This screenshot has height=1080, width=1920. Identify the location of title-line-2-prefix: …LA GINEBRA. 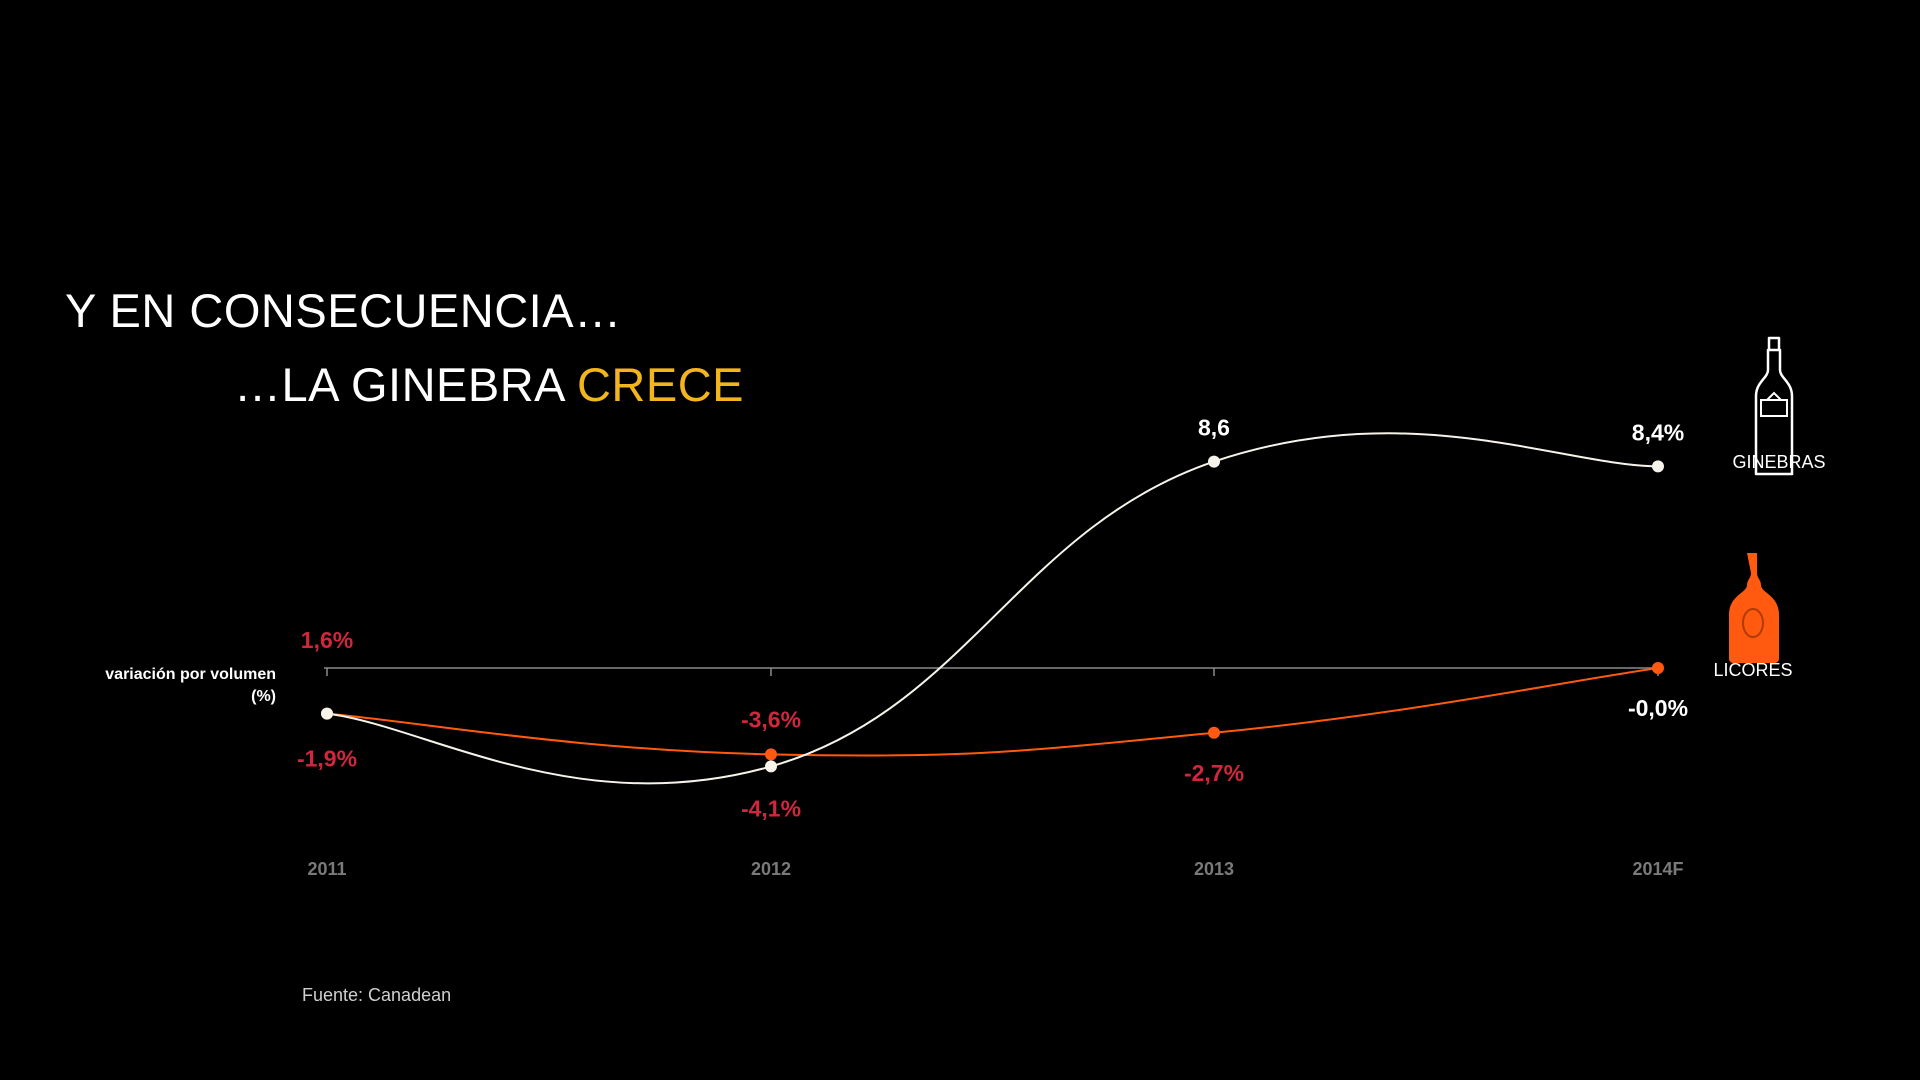
(405, 384).